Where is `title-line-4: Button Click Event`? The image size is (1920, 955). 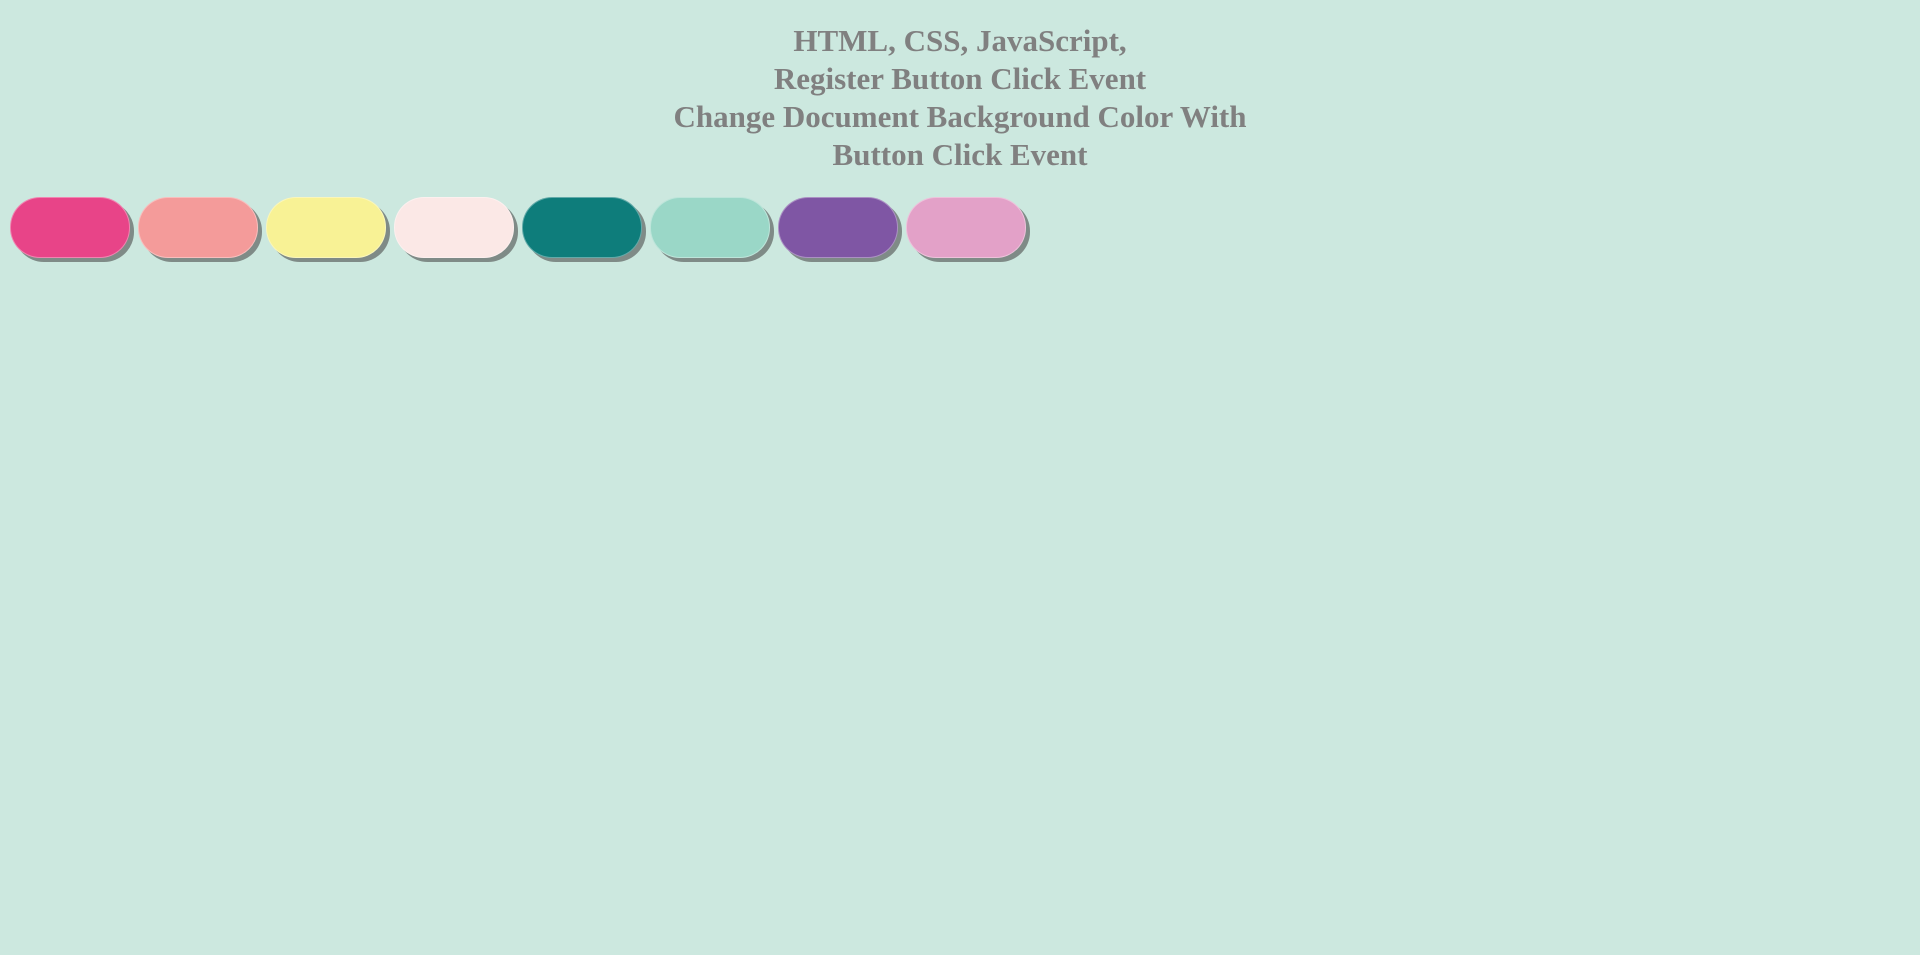 title-line-4: Button Click Event is located at coordinates (960, 154).